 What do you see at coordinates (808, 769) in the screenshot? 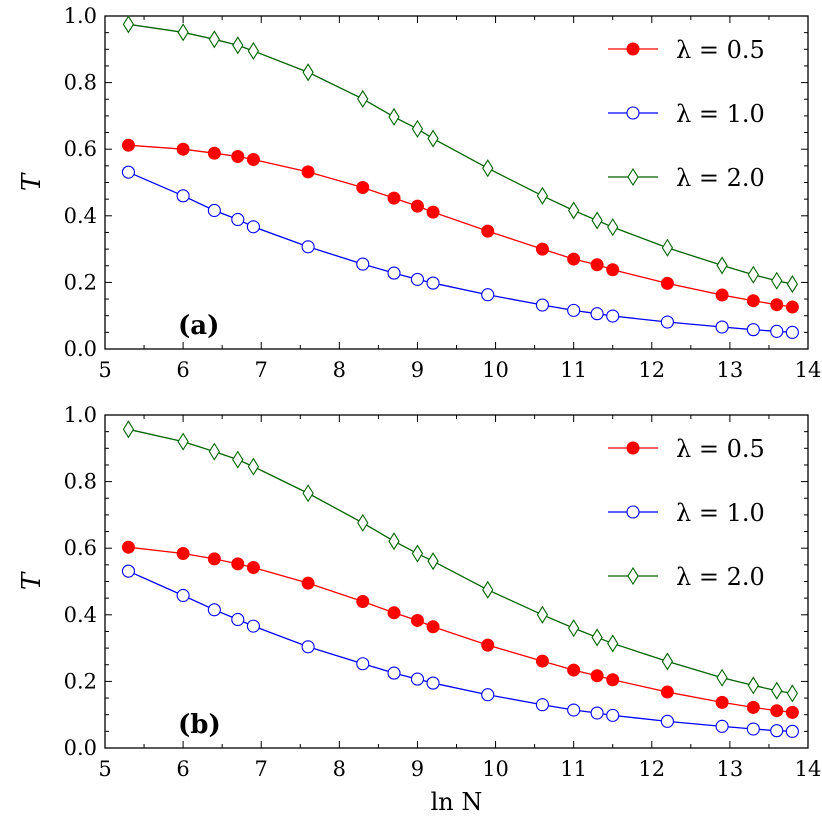
I see `x-tick-label: 14` at bounding box center [808, 769].